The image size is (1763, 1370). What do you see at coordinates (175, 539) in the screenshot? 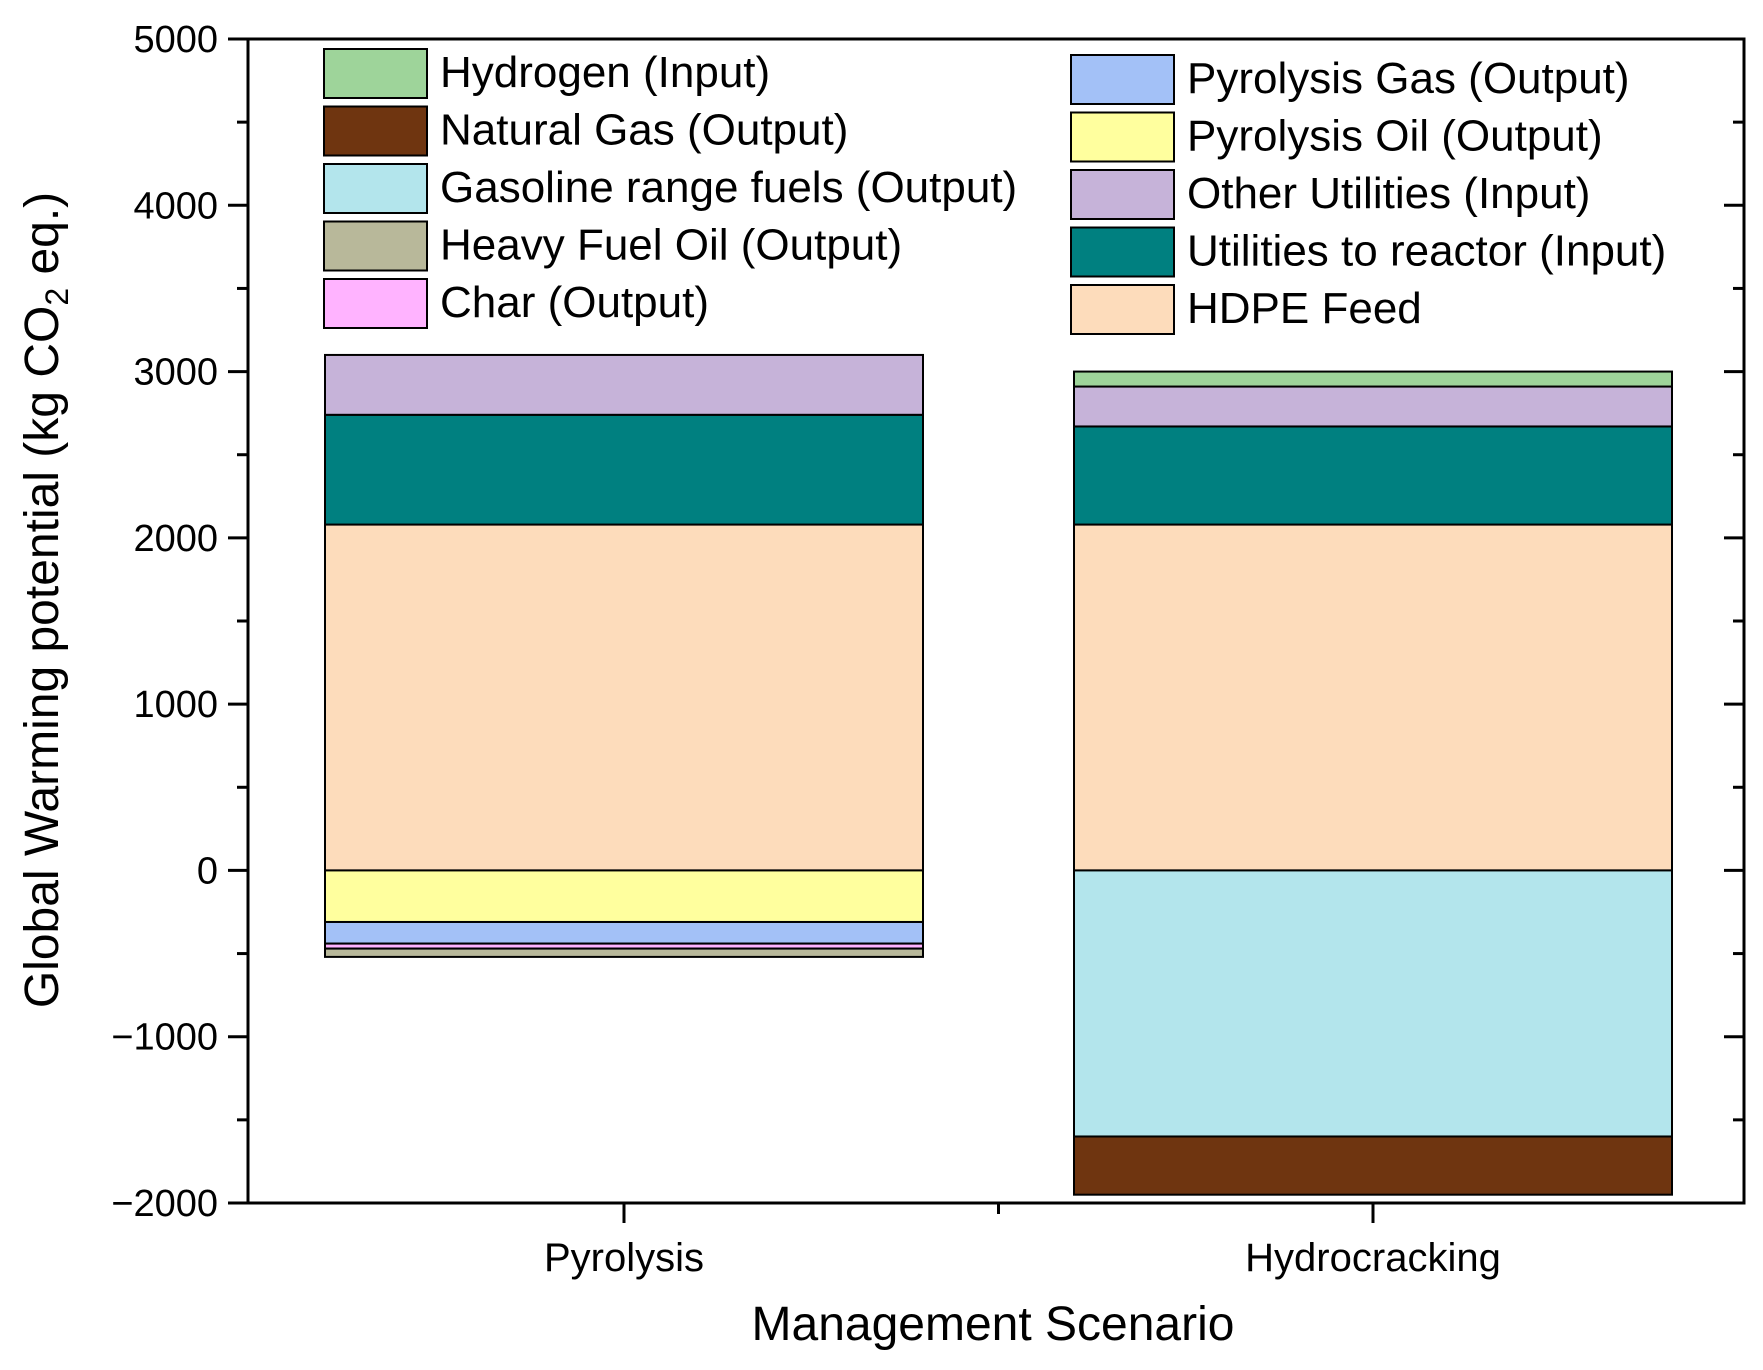
I see `y-tick-label: 2000` at bounding box center [175, 539].